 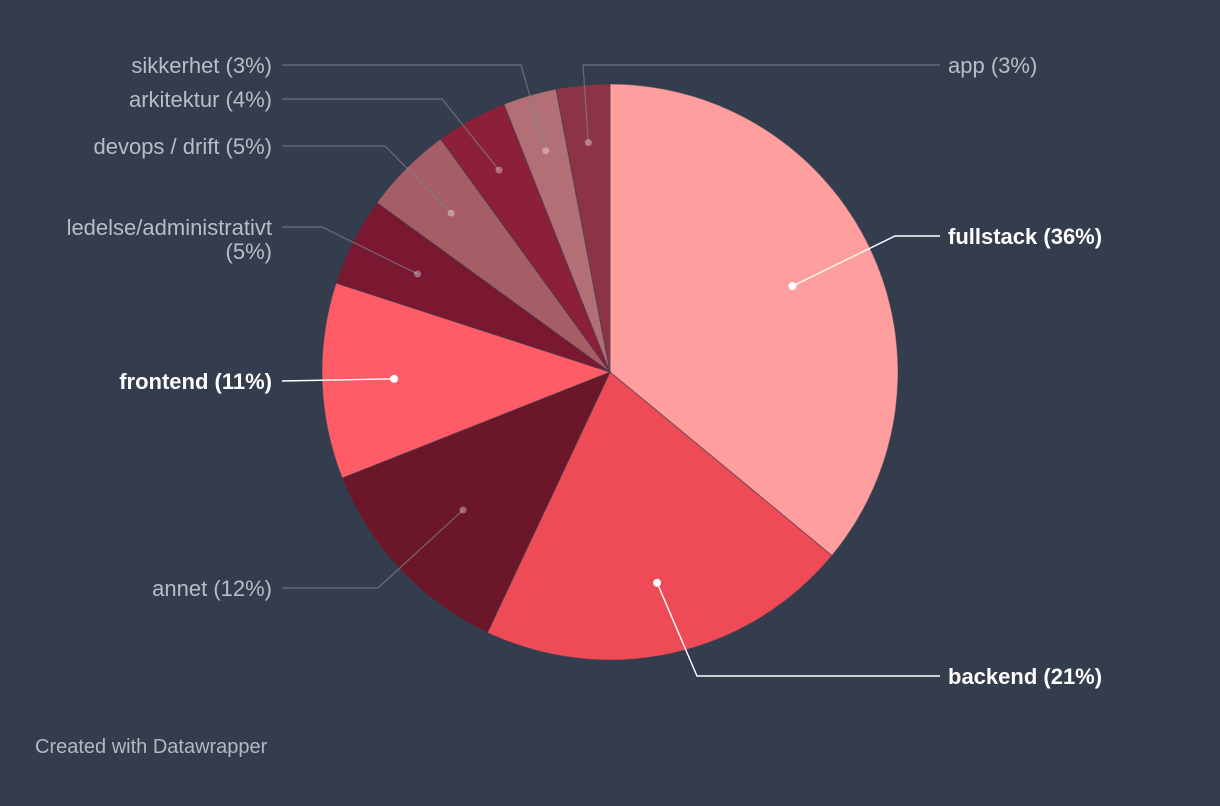 I want to click on pie-slice-fullstack, so click(x=754, y=320).